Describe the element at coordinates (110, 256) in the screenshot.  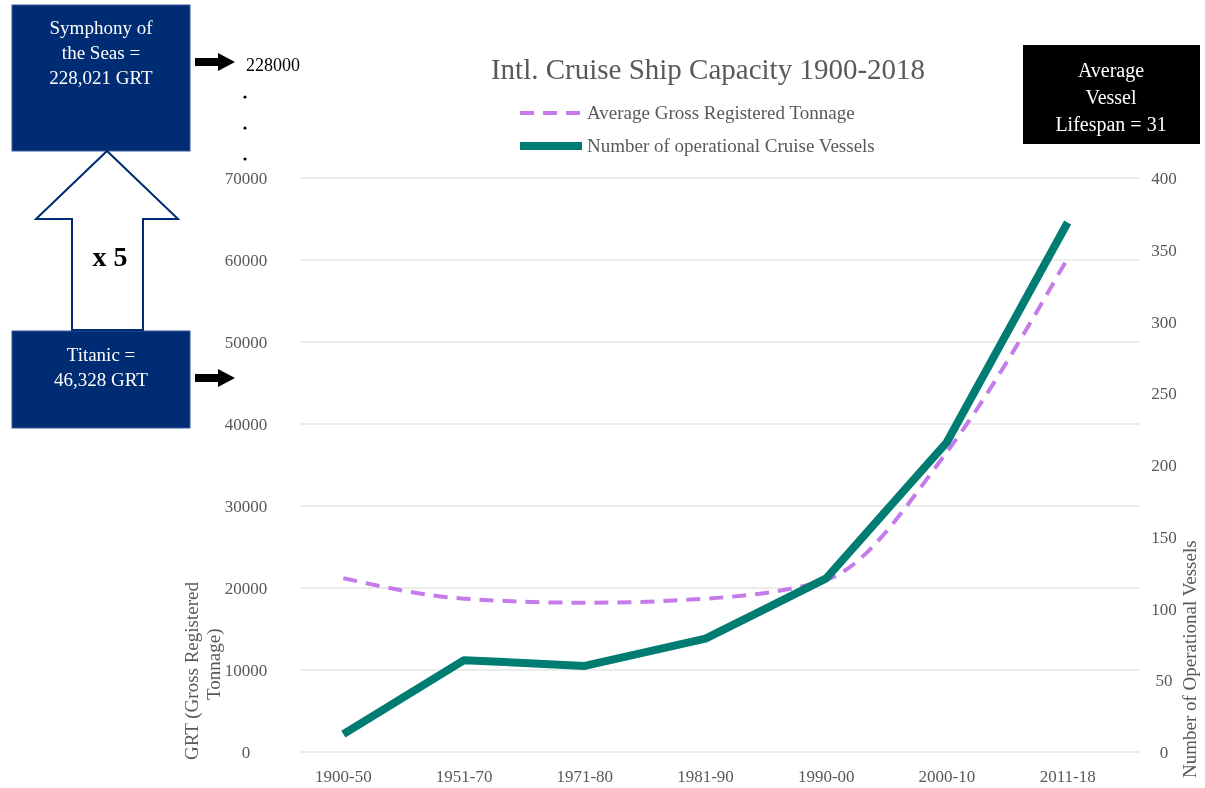
I see `text: x 5` at that location.